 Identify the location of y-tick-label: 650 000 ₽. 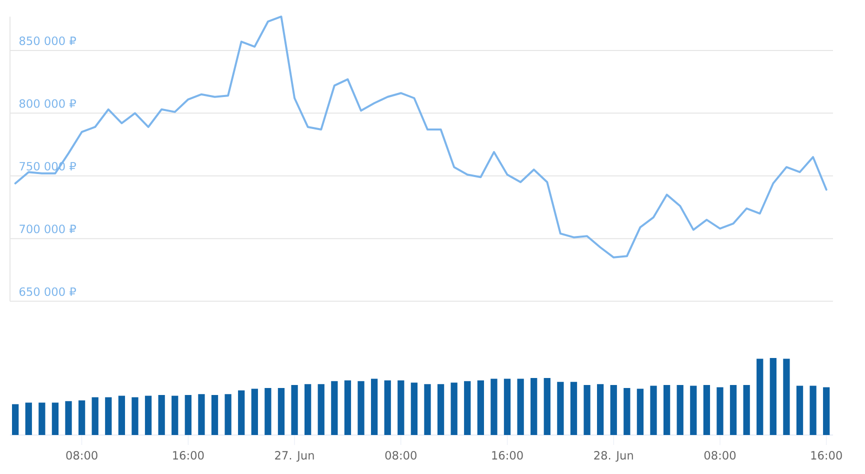
(48, 291).